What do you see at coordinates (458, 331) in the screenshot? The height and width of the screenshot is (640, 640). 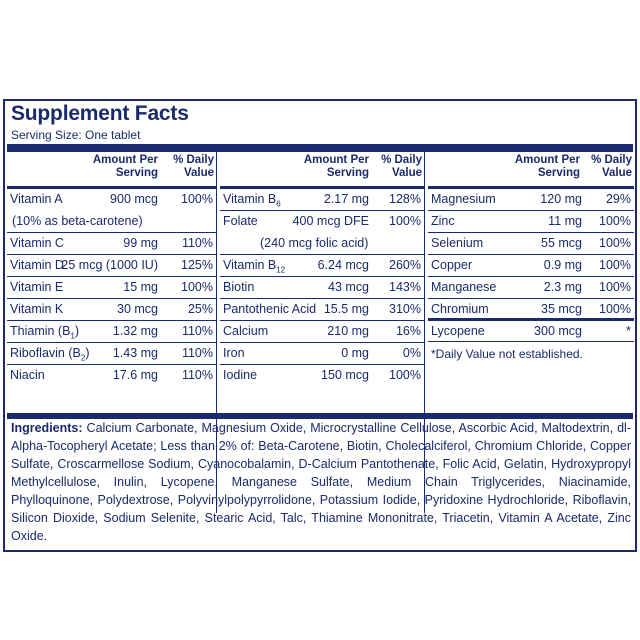 I see `nutrient-name: Lycopene` at bounding box center [458, 331].